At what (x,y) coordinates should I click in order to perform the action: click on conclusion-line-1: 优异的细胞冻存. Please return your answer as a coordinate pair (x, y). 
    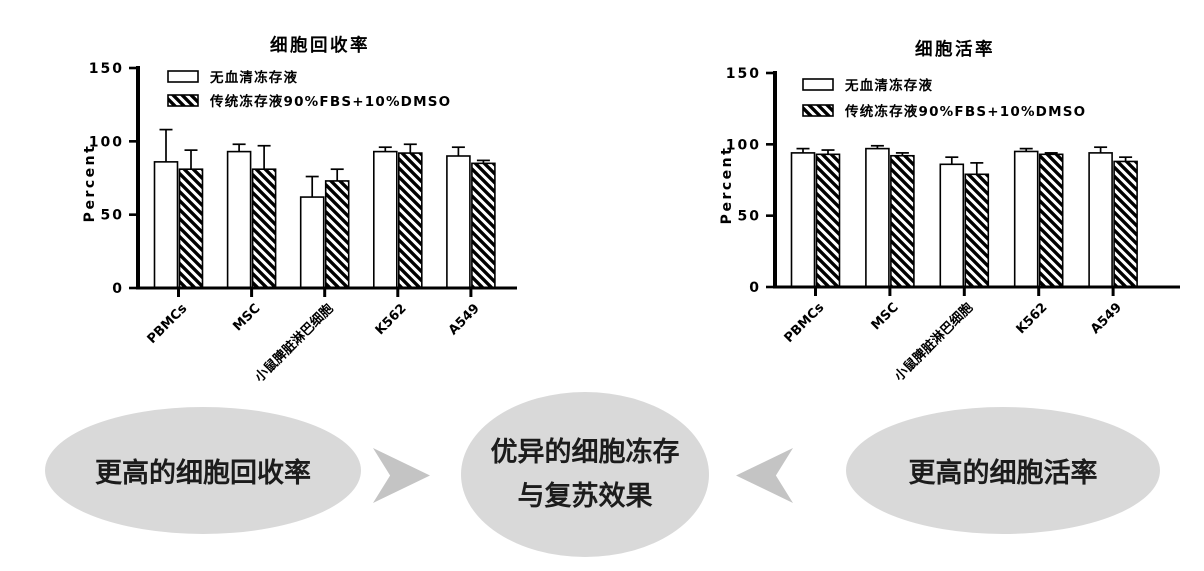
    Looking at the image, I should click on (585, 452).